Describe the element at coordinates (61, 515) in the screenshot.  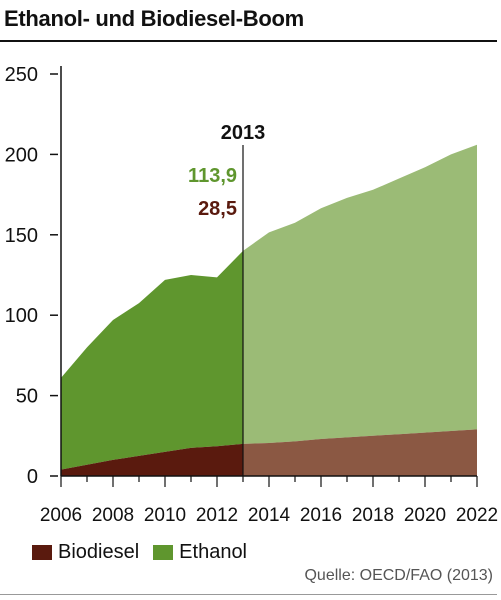
I see `x-tick-label: 2006` at that location.